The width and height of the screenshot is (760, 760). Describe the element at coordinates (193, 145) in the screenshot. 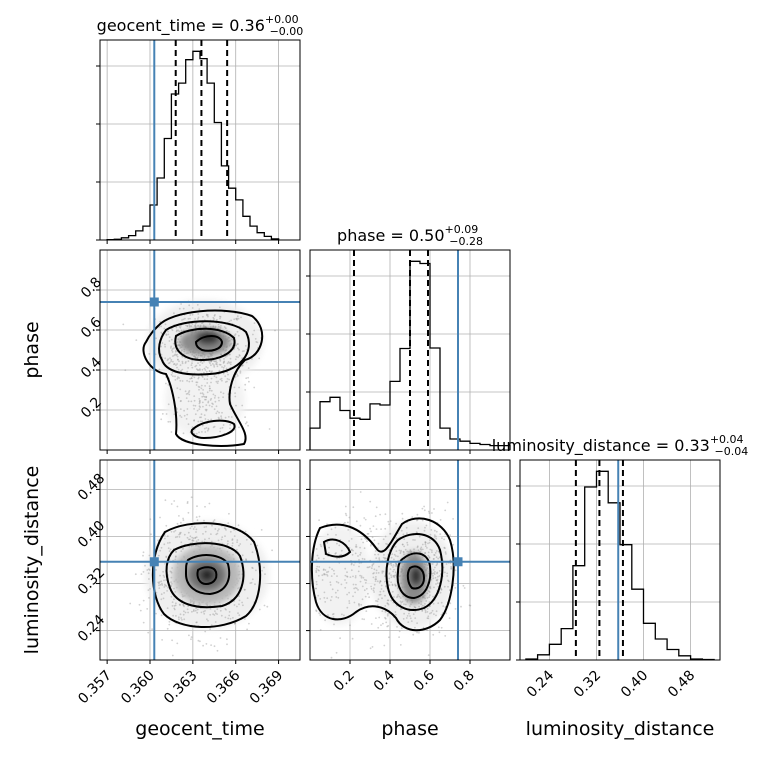

I see `histogram-geocent-time` at that location.